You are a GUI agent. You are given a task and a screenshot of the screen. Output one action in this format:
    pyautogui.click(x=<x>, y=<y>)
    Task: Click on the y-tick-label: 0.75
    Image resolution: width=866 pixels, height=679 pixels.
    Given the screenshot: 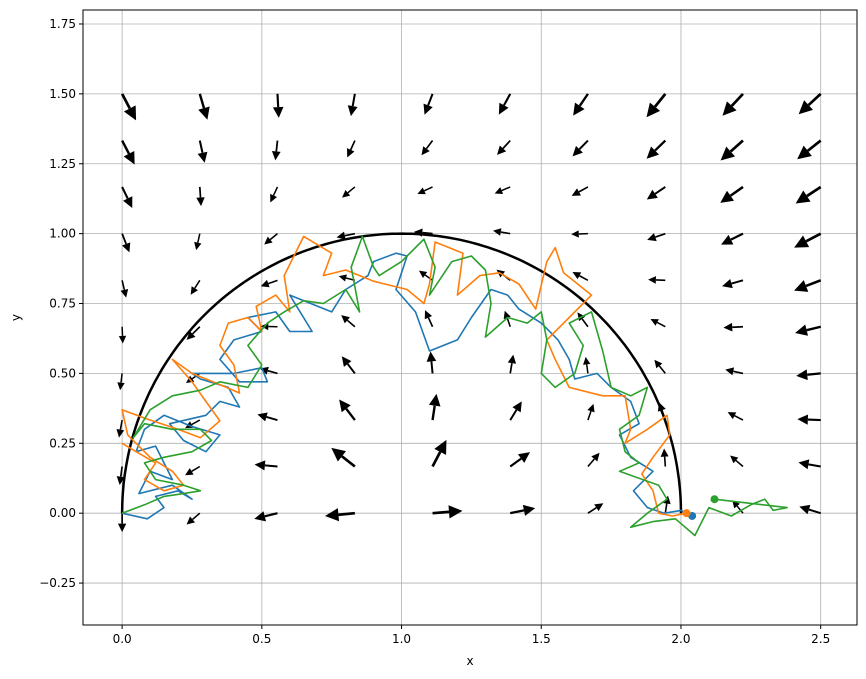 What is the action you would take?
    pyautogui.click(x=62, y=304)
    